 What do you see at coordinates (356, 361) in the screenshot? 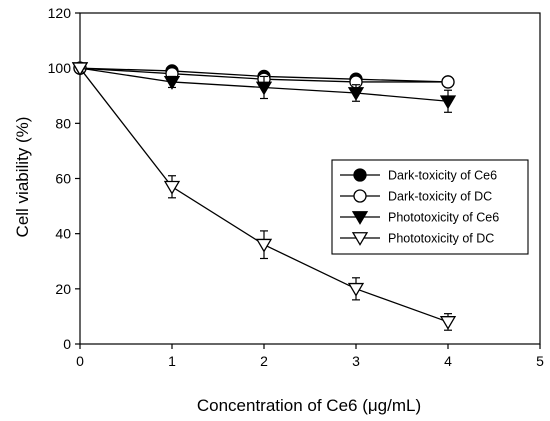
I see `x-tick-label: 3` at bounding box center [356, 361].